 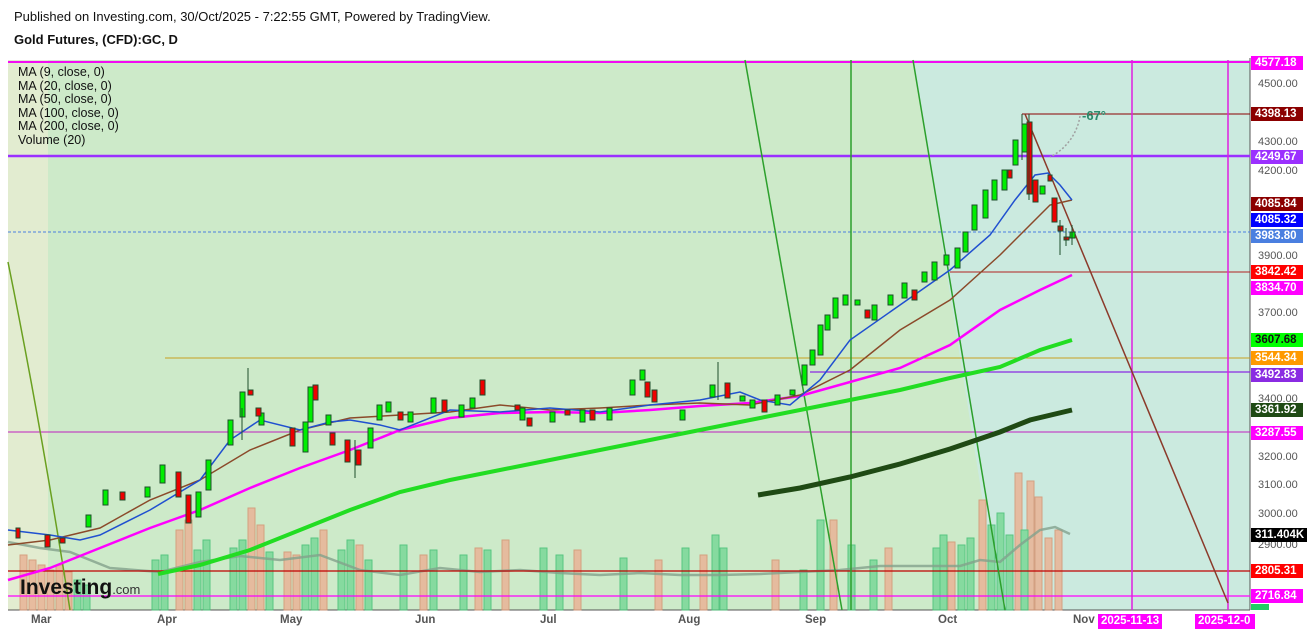 I want to click on time-tick-jul: Jul, so click(x=548, y=620).